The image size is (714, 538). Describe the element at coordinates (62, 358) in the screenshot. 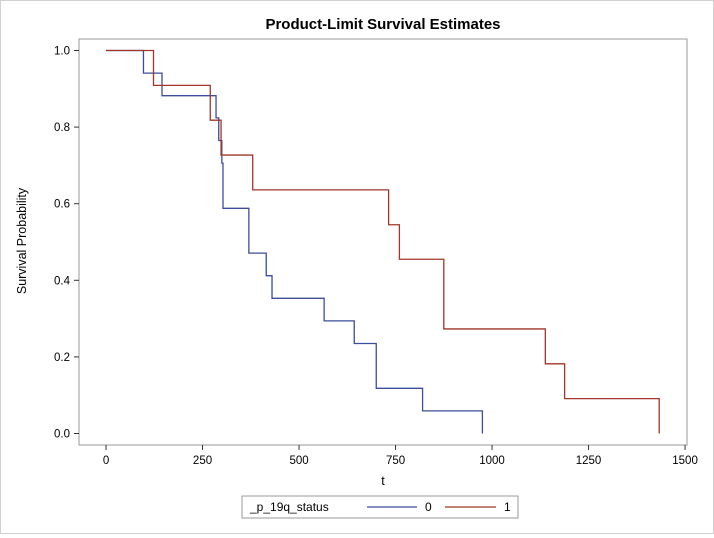

I see `y-tick-label: 0.2` at that location.